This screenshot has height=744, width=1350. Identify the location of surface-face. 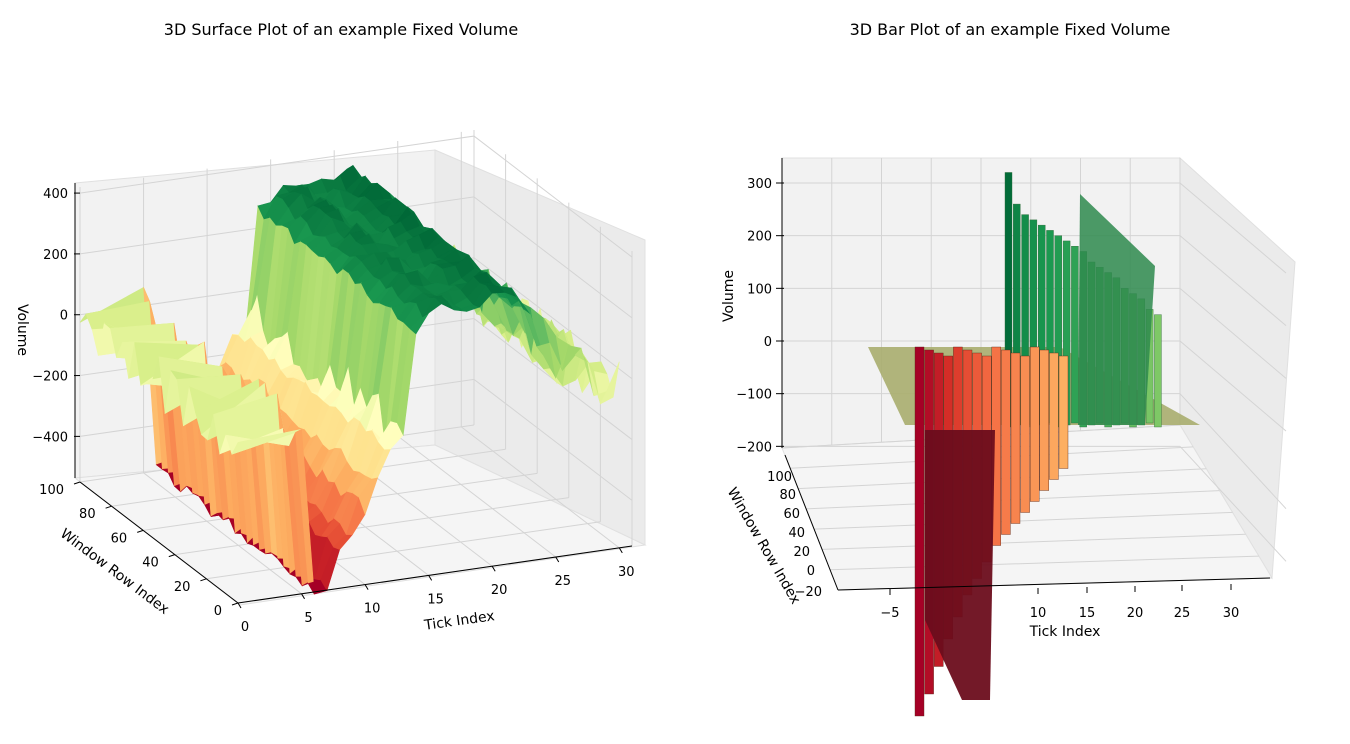
(609, 383).